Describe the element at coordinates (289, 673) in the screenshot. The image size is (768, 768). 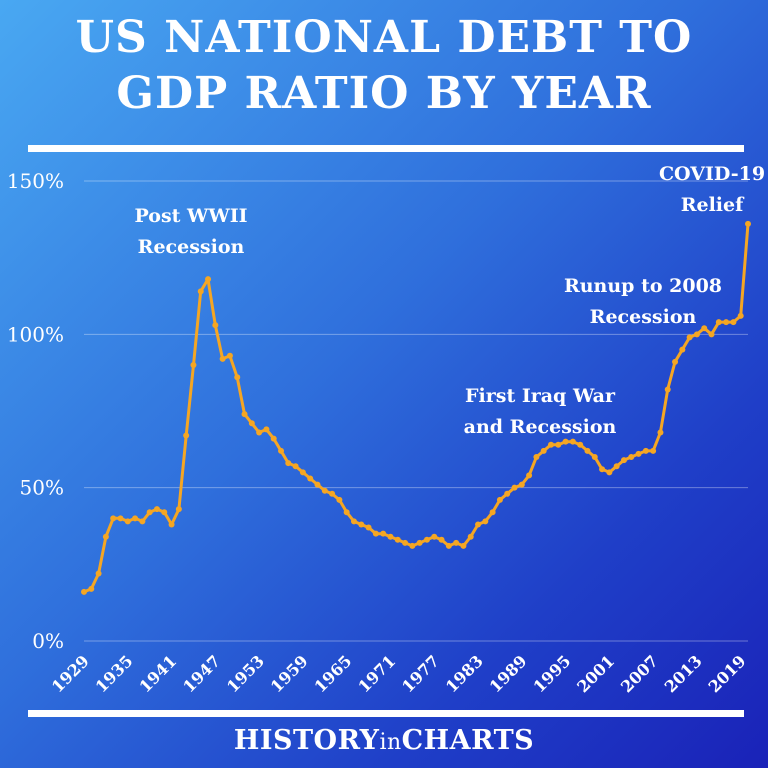
I see `x-tick-label: 1959` at that location.